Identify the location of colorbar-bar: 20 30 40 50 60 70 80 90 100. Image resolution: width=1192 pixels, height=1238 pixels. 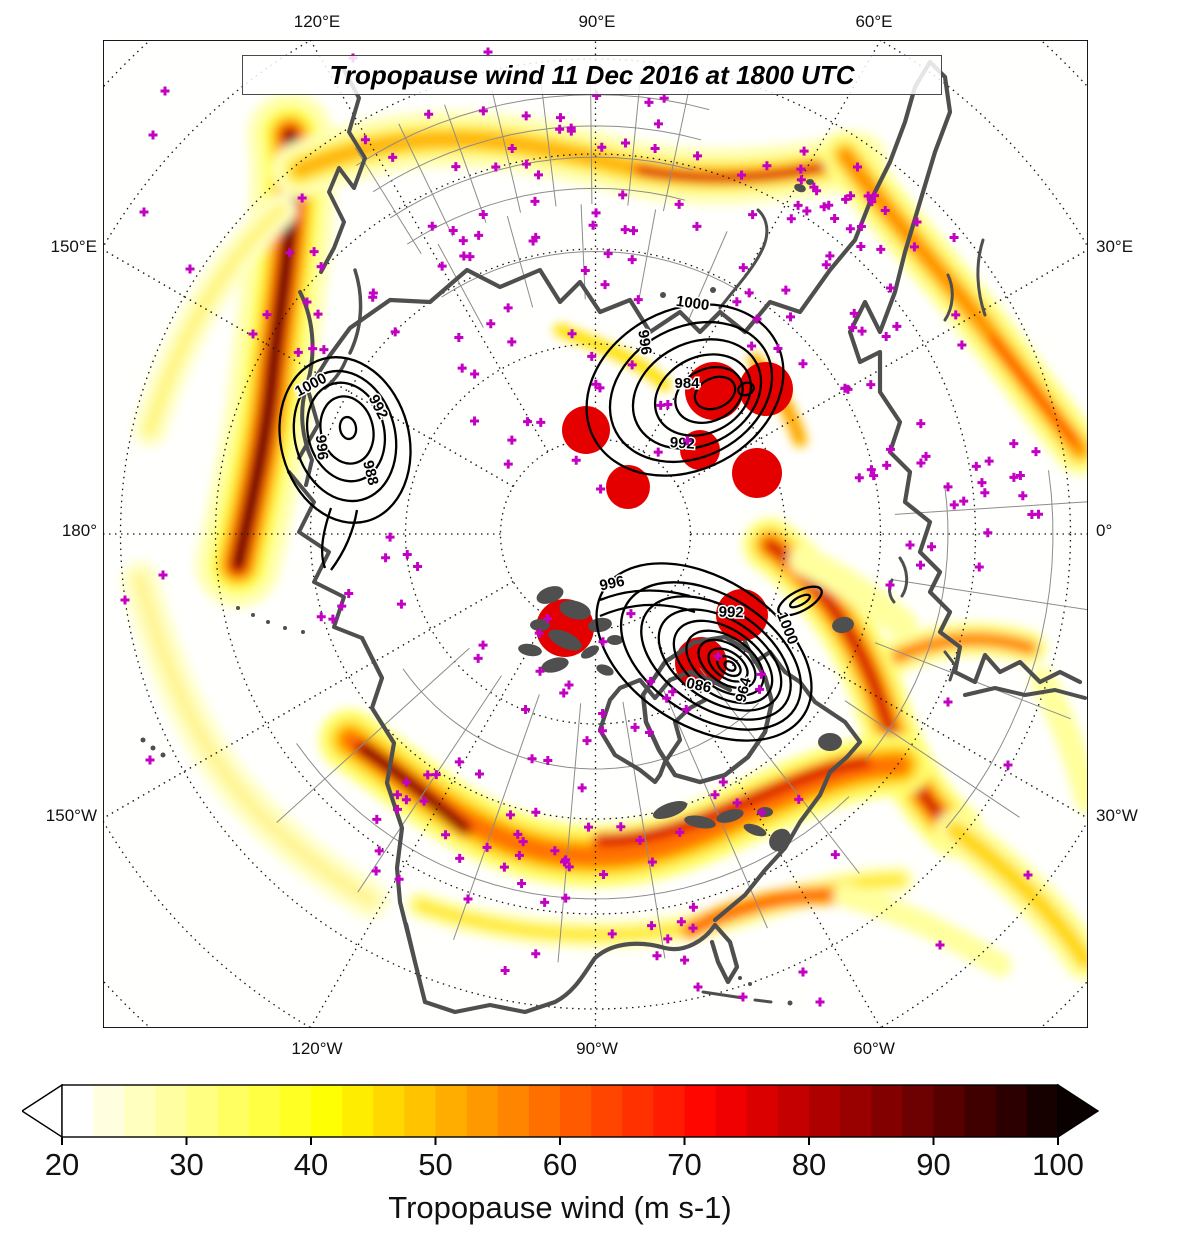
(561, 1132).